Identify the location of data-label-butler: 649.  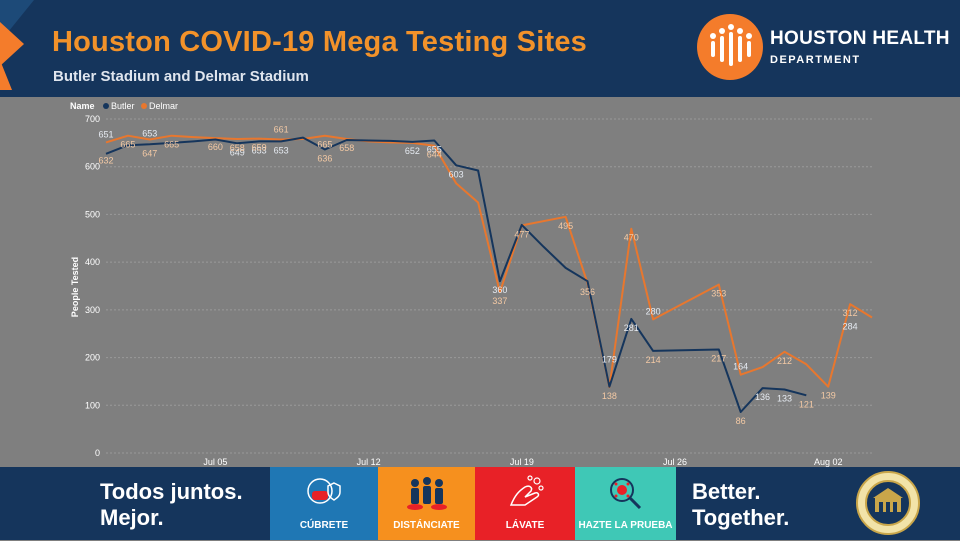
(237, 152).